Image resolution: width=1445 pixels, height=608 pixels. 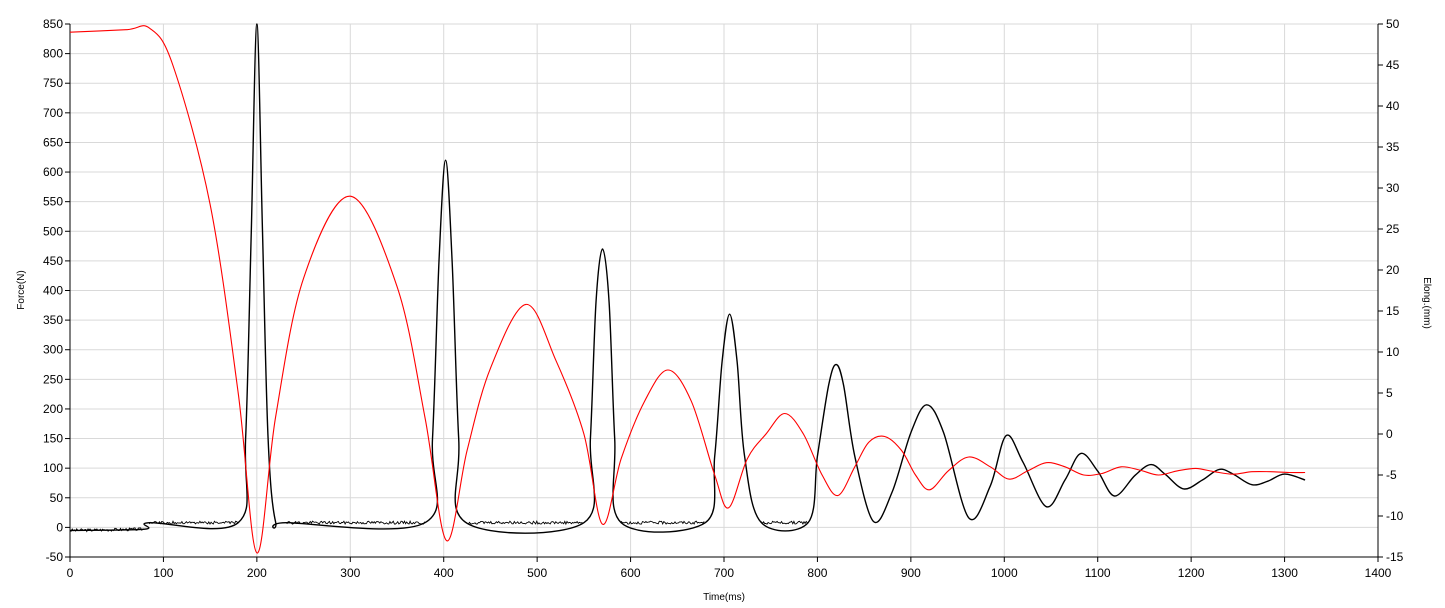 What do you see at coordinates (53, 231) in the screenshot?
I see `y-tick-label: 500` at bounding box center [53, 231].